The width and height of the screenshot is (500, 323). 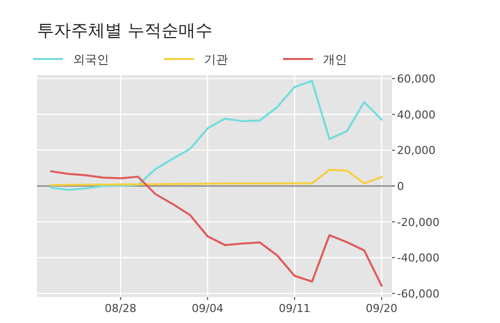 I want to click on x-tick-label: 09/20, so click(x=382, y=308).